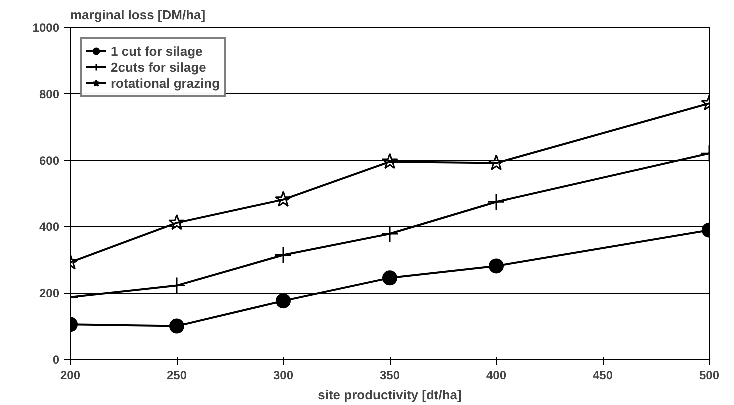 The height and width of the screenshot is (405, 734). What do you see at coordinates (49, 227) in the screenshot?
I see `y-tick-label: 400` at bounding box center [49, 227].